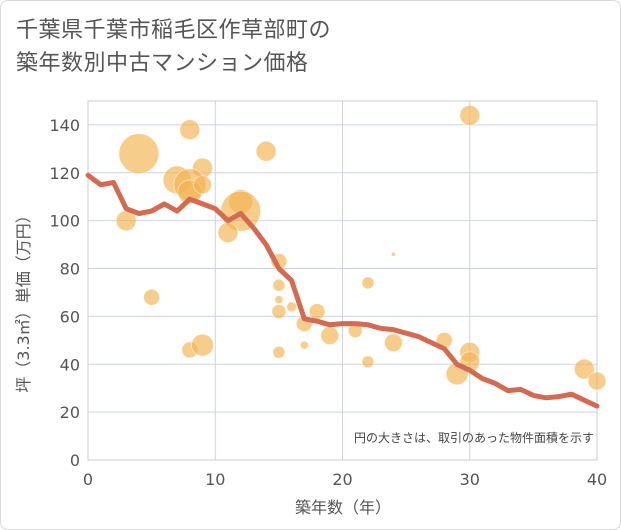 This screenshot has width=621, height=530. What do you see at coordinates (64, 293) in the screenshot?
I see `y-tick-labels: 0 20 40 60 80 100 120 140` at bounding box center [64, 293].